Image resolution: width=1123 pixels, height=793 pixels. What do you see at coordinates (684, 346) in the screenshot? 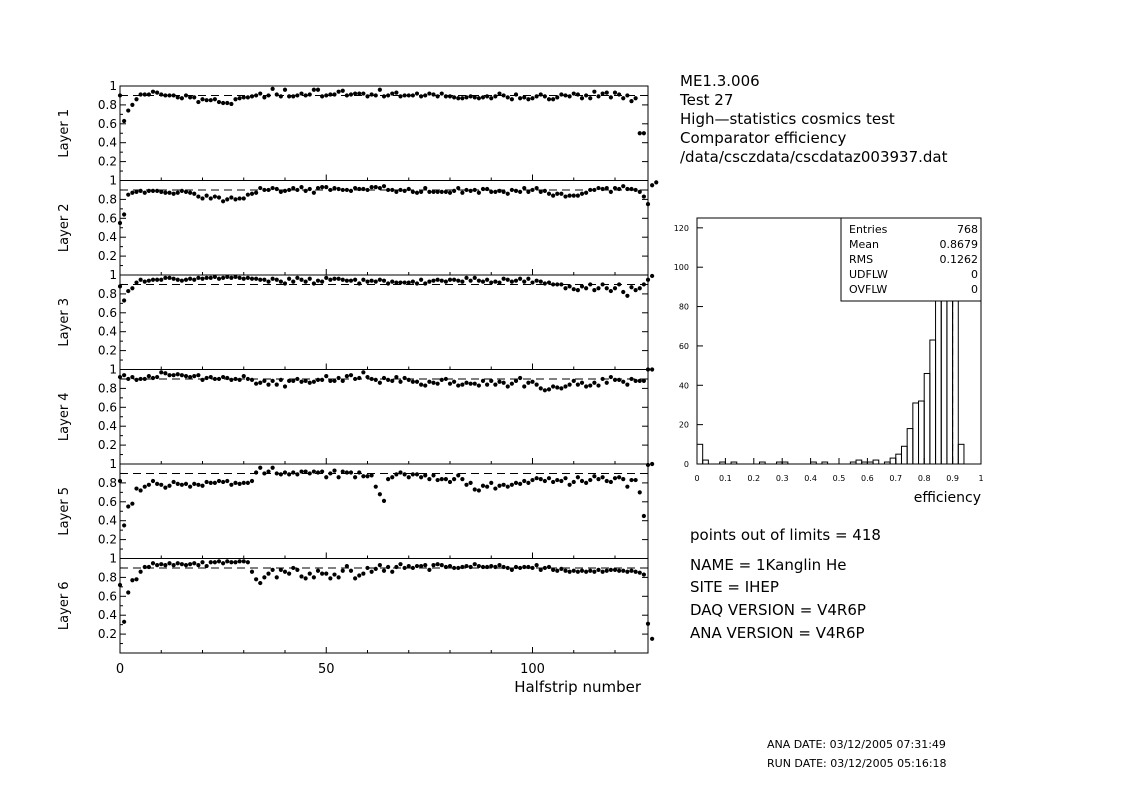
I see `y-tick-label: 60` at bounding box center [684, 346].